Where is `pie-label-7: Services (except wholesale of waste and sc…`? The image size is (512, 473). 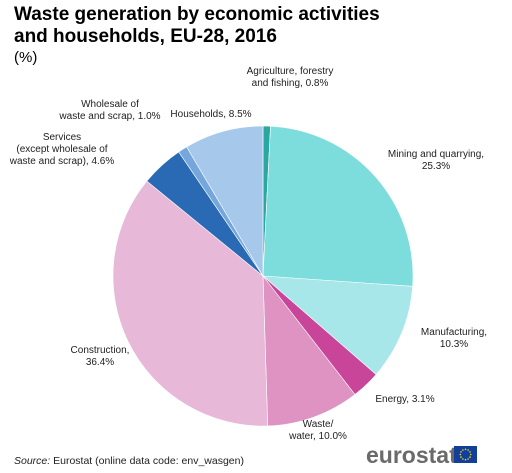 pie-label-7: Services (except wholesale of waste and sc… is located at coordinates (62, 149).